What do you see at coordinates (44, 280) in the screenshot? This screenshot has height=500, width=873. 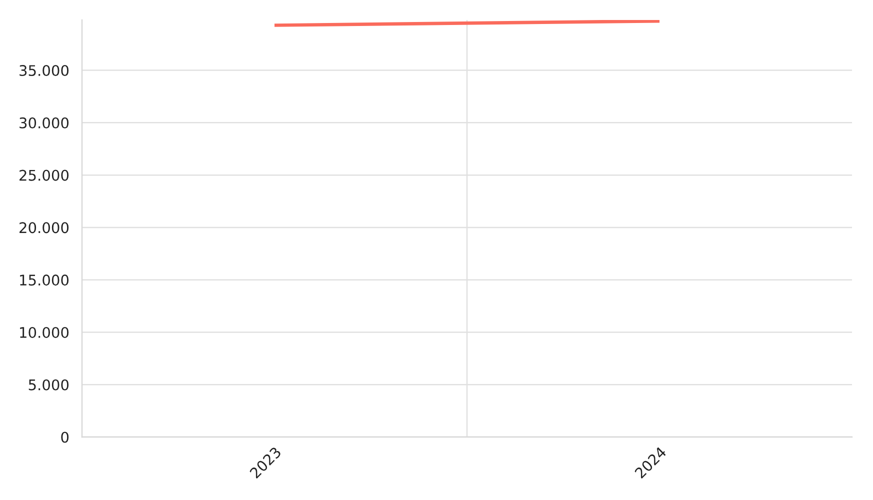 I see `y-tick-label: 15.000` at bounding box center [44, 280].